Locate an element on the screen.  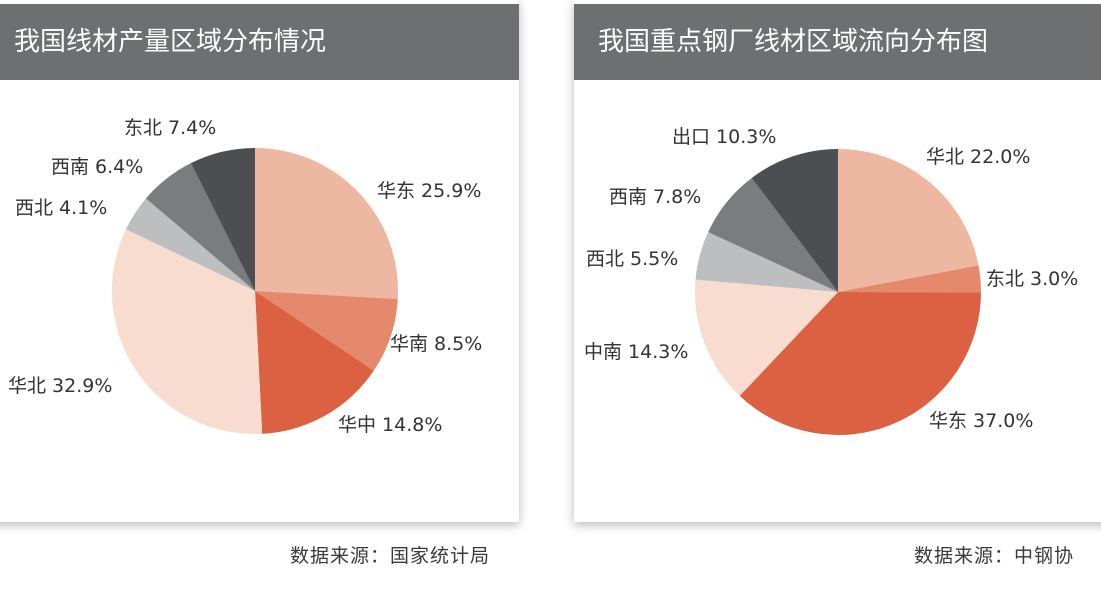
chart-title: 我国线材产量区域分布情况 is located at coordinates (259, 42).